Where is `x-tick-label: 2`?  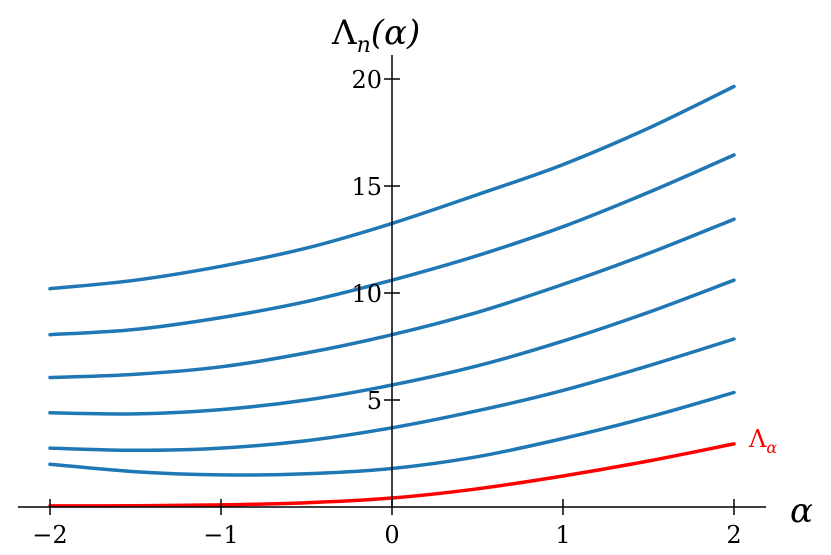
x-tick-label: 2 is located at coordinates (733, 535).